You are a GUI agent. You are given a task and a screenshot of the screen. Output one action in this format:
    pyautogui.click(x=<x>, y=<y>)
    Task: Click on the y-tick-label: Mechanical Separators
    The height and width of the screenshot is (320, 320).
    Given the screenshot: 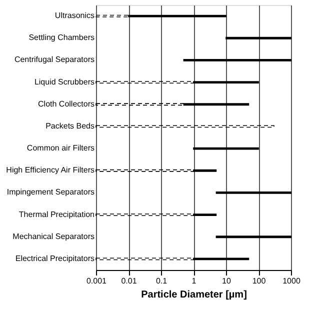 What is the action you would take?
    pyautogui.click(x=53, y=236)
    